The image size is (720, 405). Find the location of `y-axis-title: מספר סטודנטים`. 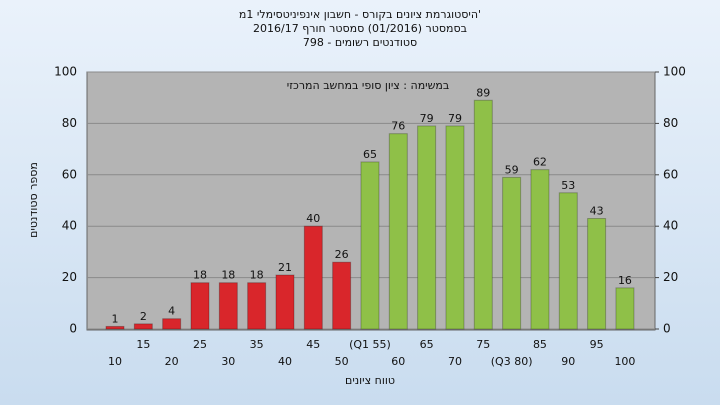

y-axis-title: מספר סטודנטים is located at coordinates (33, 200).